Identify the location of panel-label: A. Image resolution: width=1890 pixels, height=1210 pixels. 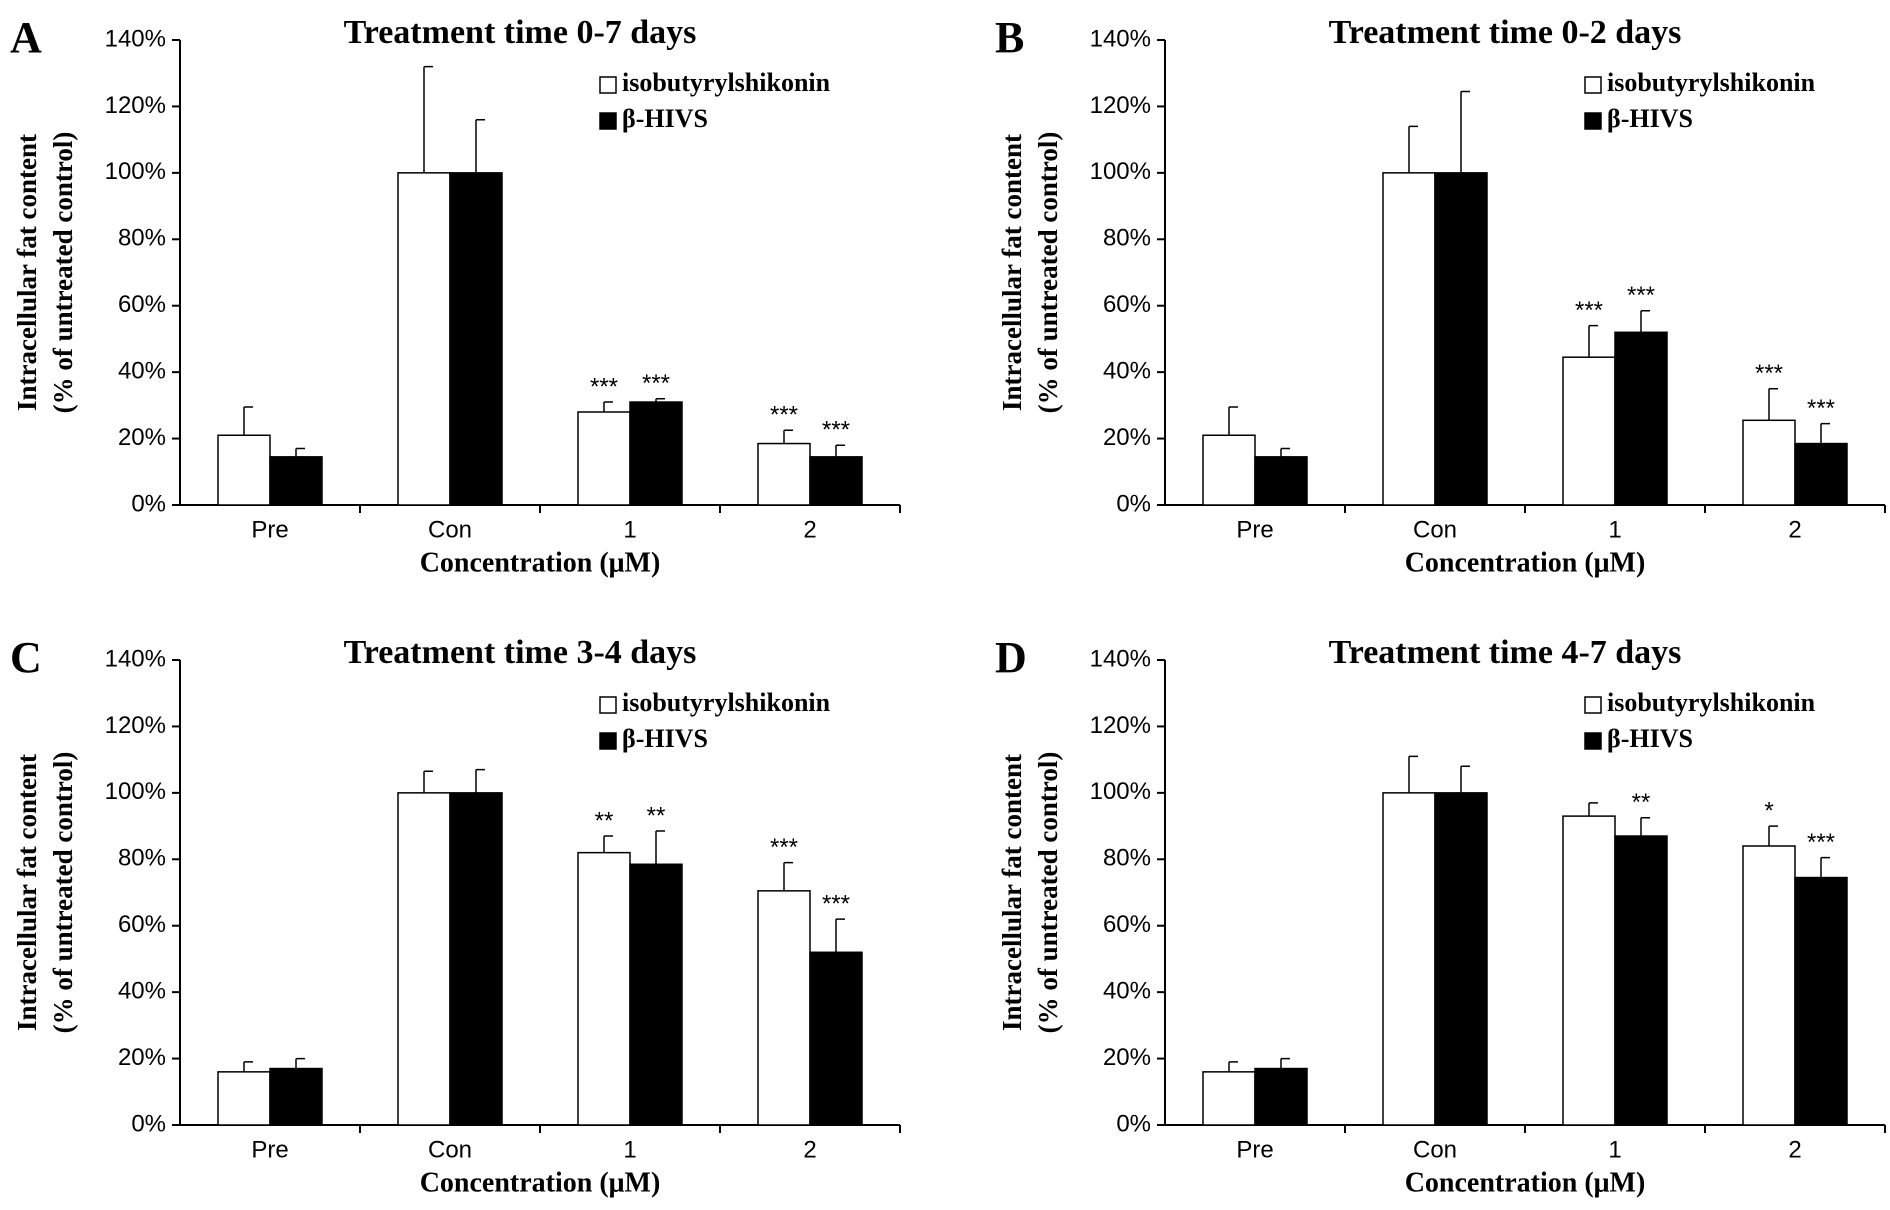
(26, 37).